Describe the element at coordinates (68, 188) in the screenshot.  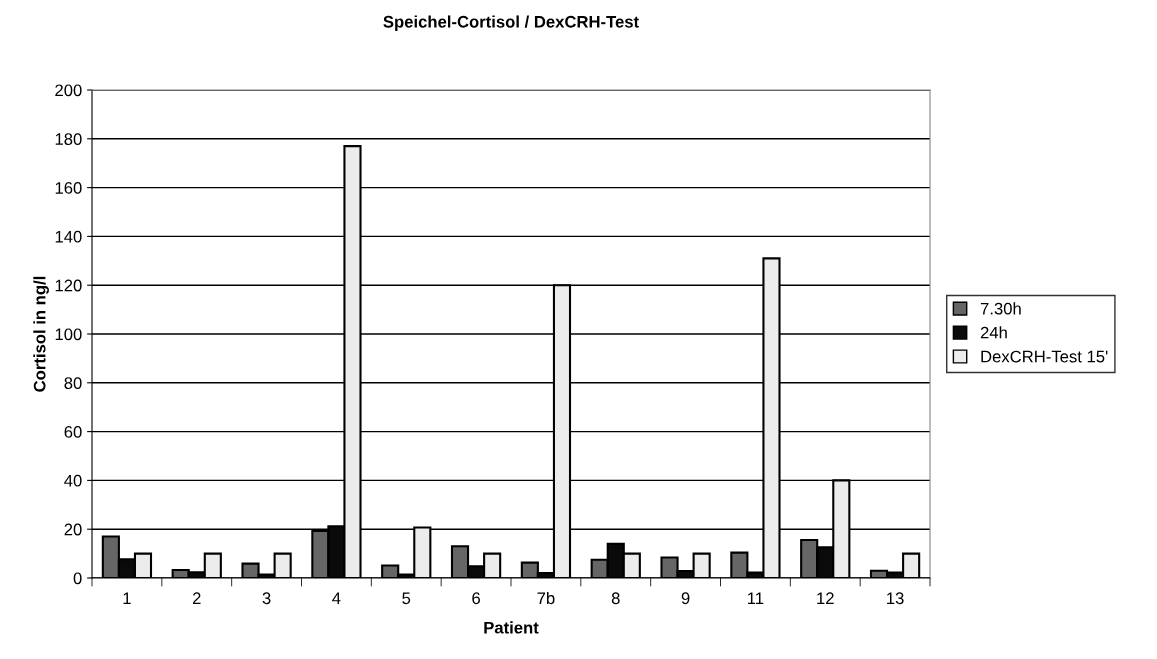
I see `y-tick-label: 160` at that location.